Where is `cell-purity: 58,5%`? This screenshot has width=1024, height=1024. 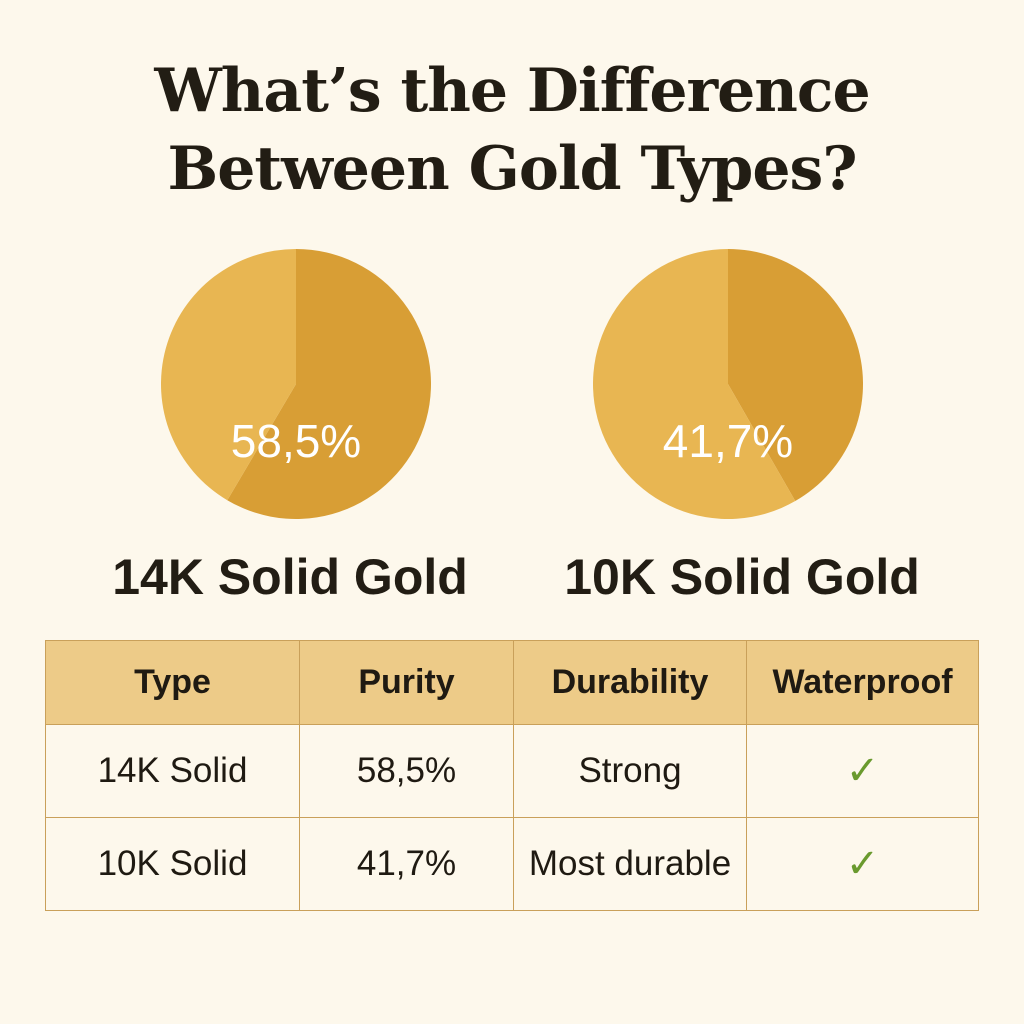 cell-purity: 58,5% is located at coordinates (406, 771).